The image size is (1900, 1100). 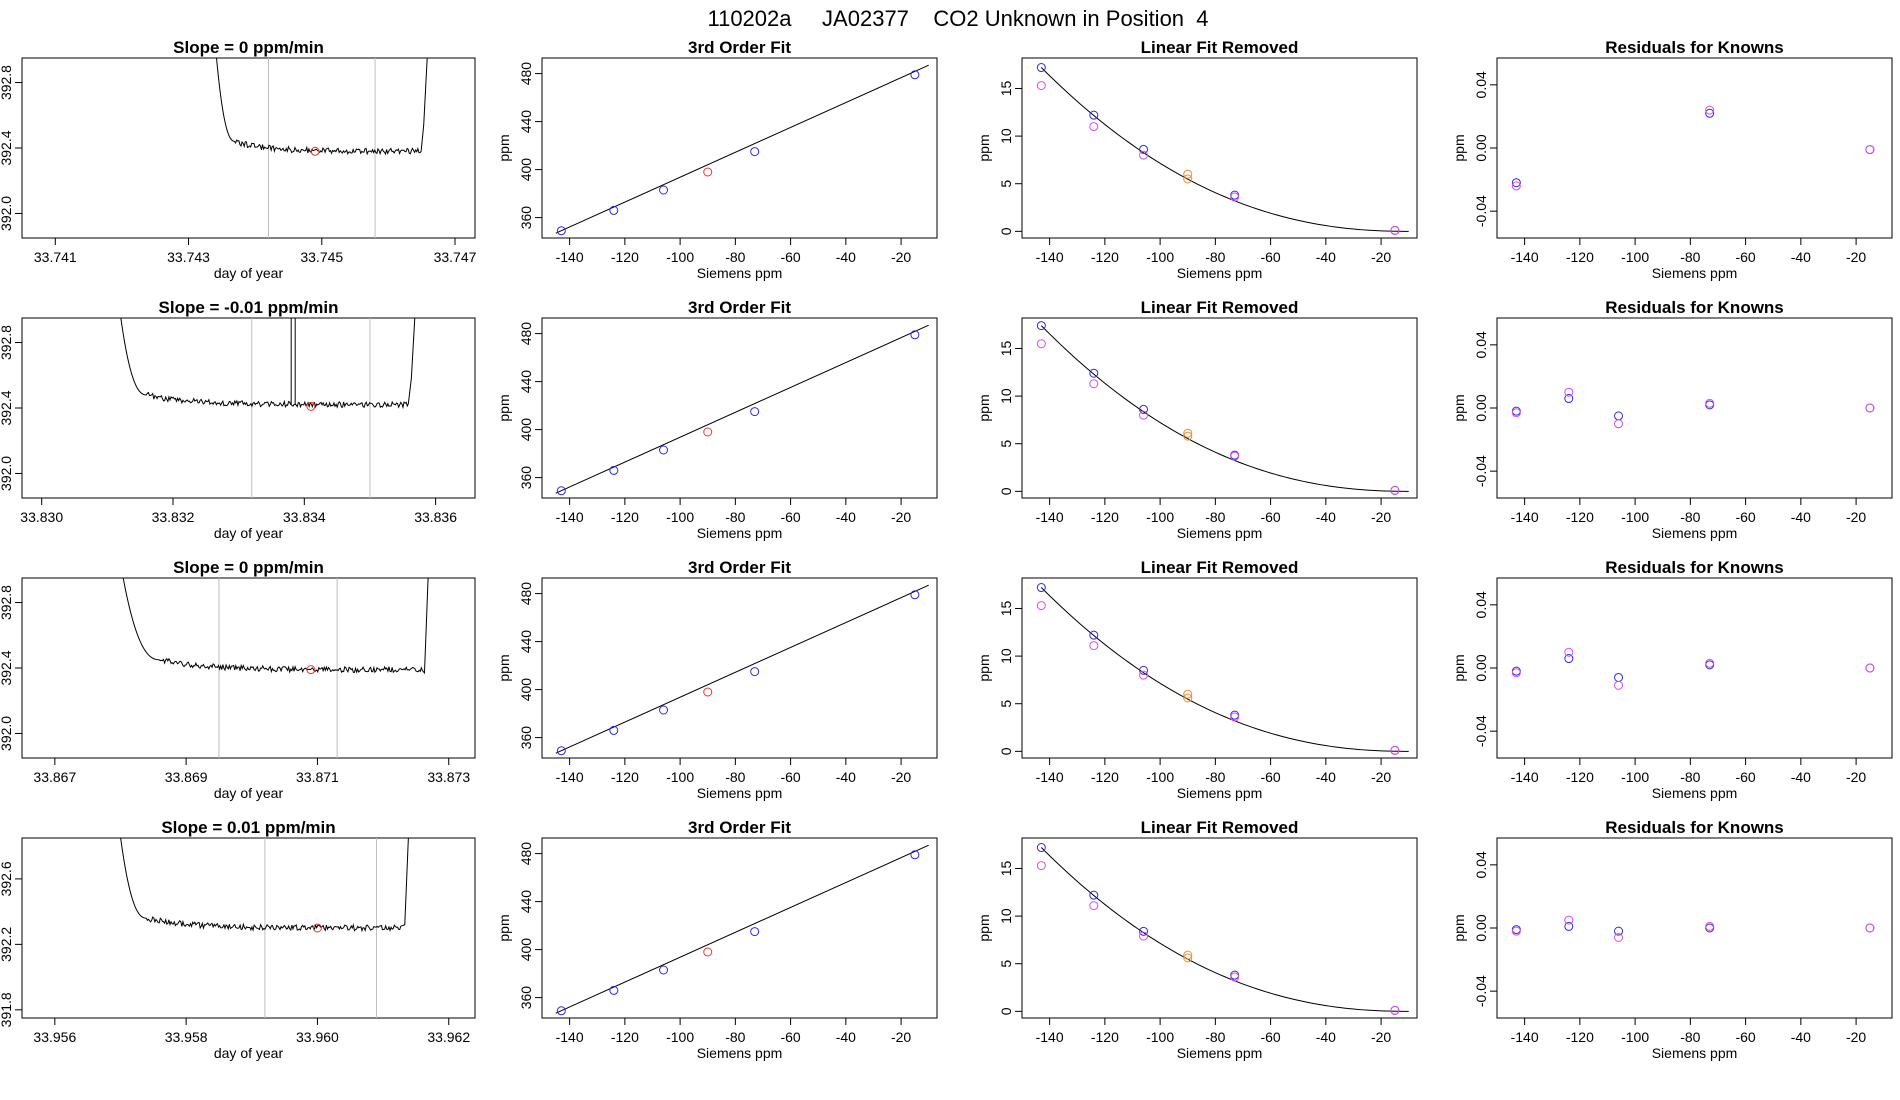 What do you see at coordinates (186, 1037) in the screenshot?
I see `x-tick-label: 33.958` at bounding box center [186, 1037].